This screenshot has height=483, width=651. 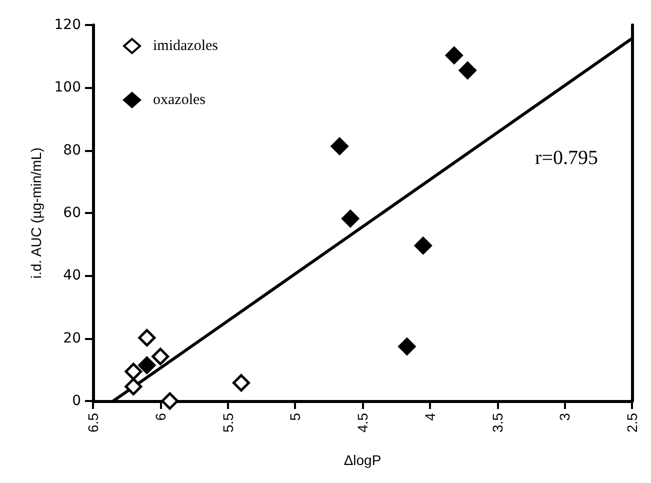 What do you see at coordinates (67, 88) in the screenshot?
I see `y-tick-label: 100` at bounding box center [67, 88].